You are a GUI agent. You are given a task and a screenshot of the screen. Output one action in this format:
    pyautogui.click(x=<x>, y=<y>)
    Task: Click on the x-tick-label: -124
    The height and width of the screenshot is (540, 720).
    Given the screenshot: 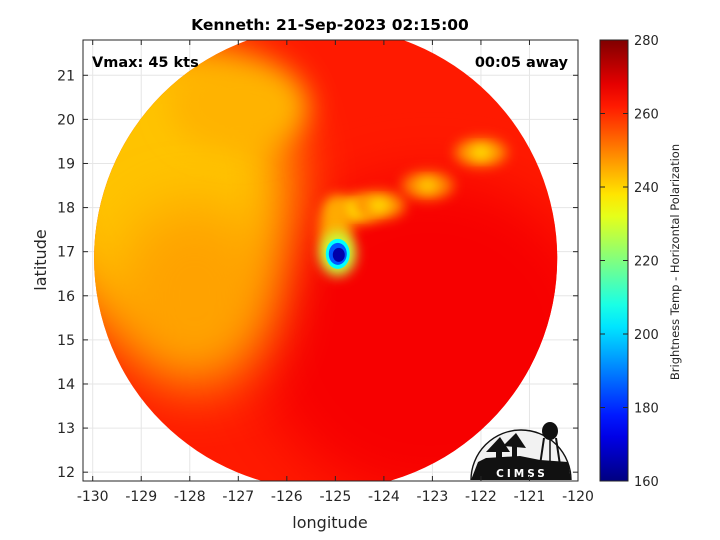 What is the action you would take?
    pyautogui.click(x=384, y=497)
    